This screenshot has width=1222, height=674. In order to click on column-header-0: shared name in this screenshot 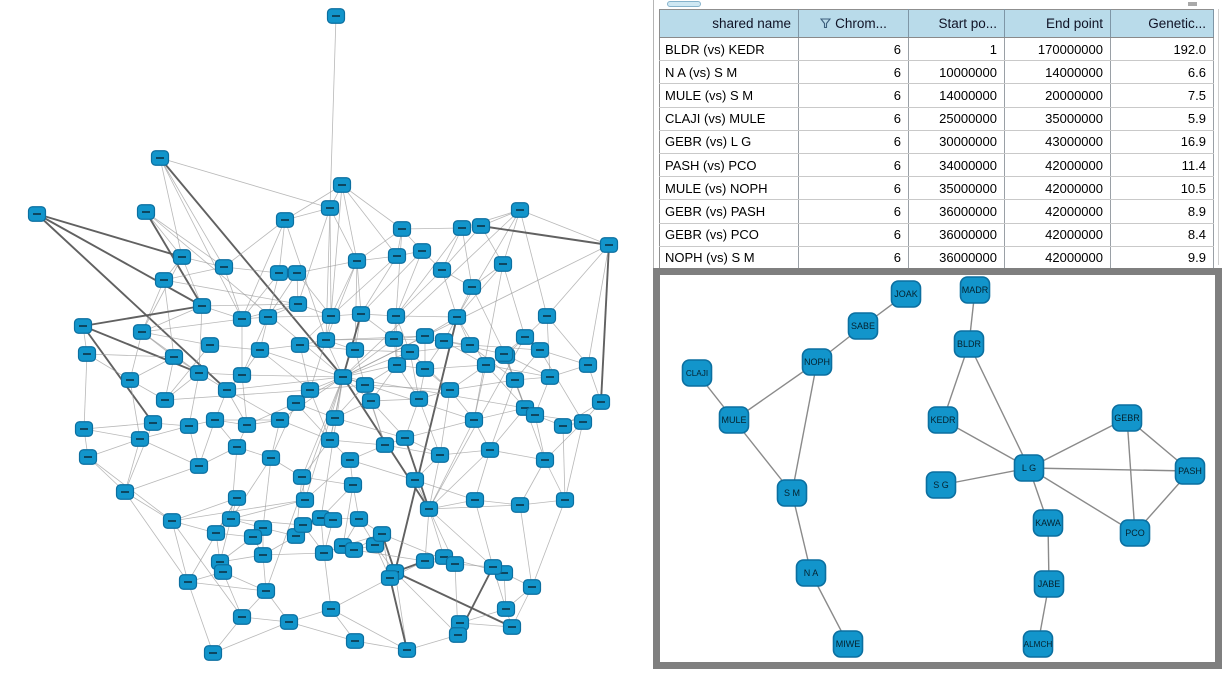, I will do `click(729, 23)`.